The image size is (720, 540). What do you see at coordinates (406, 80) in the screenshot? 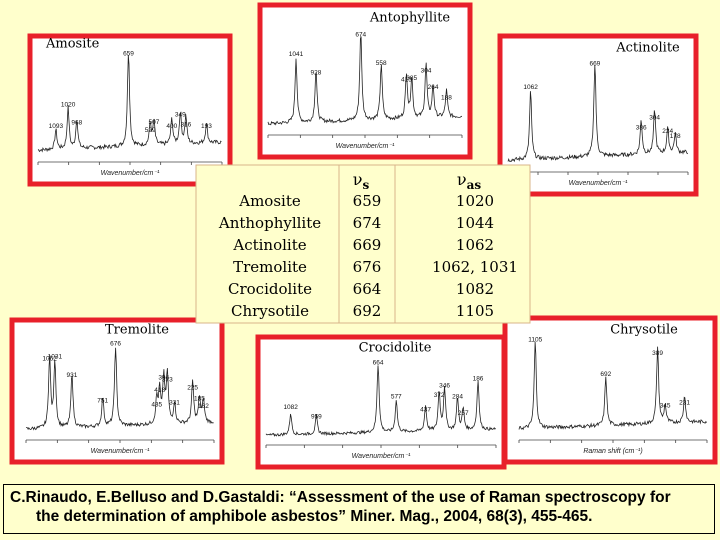
I see `peak-label: 415` at bounding box center [406, 80].